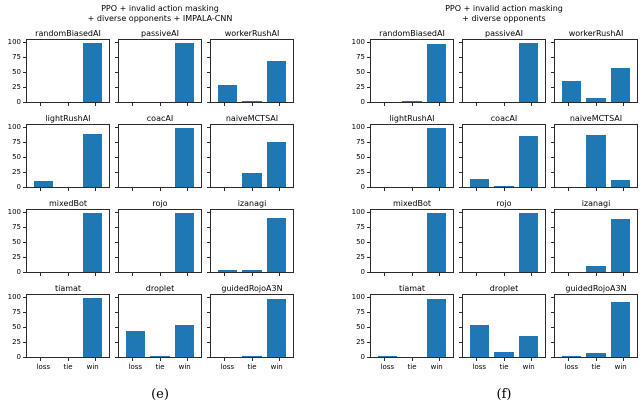  I want to click on plot-area: loss tie win, so click(250, 332).